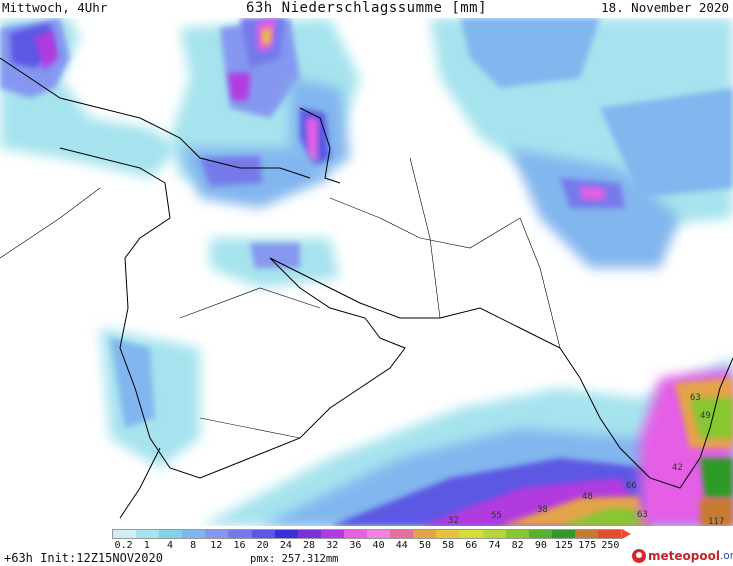 The width and height of the screenshot is (733, 566). Describe the element at coordinates (332, 545) in the screenshot. I see `legend-tick-label: 32` at that location.